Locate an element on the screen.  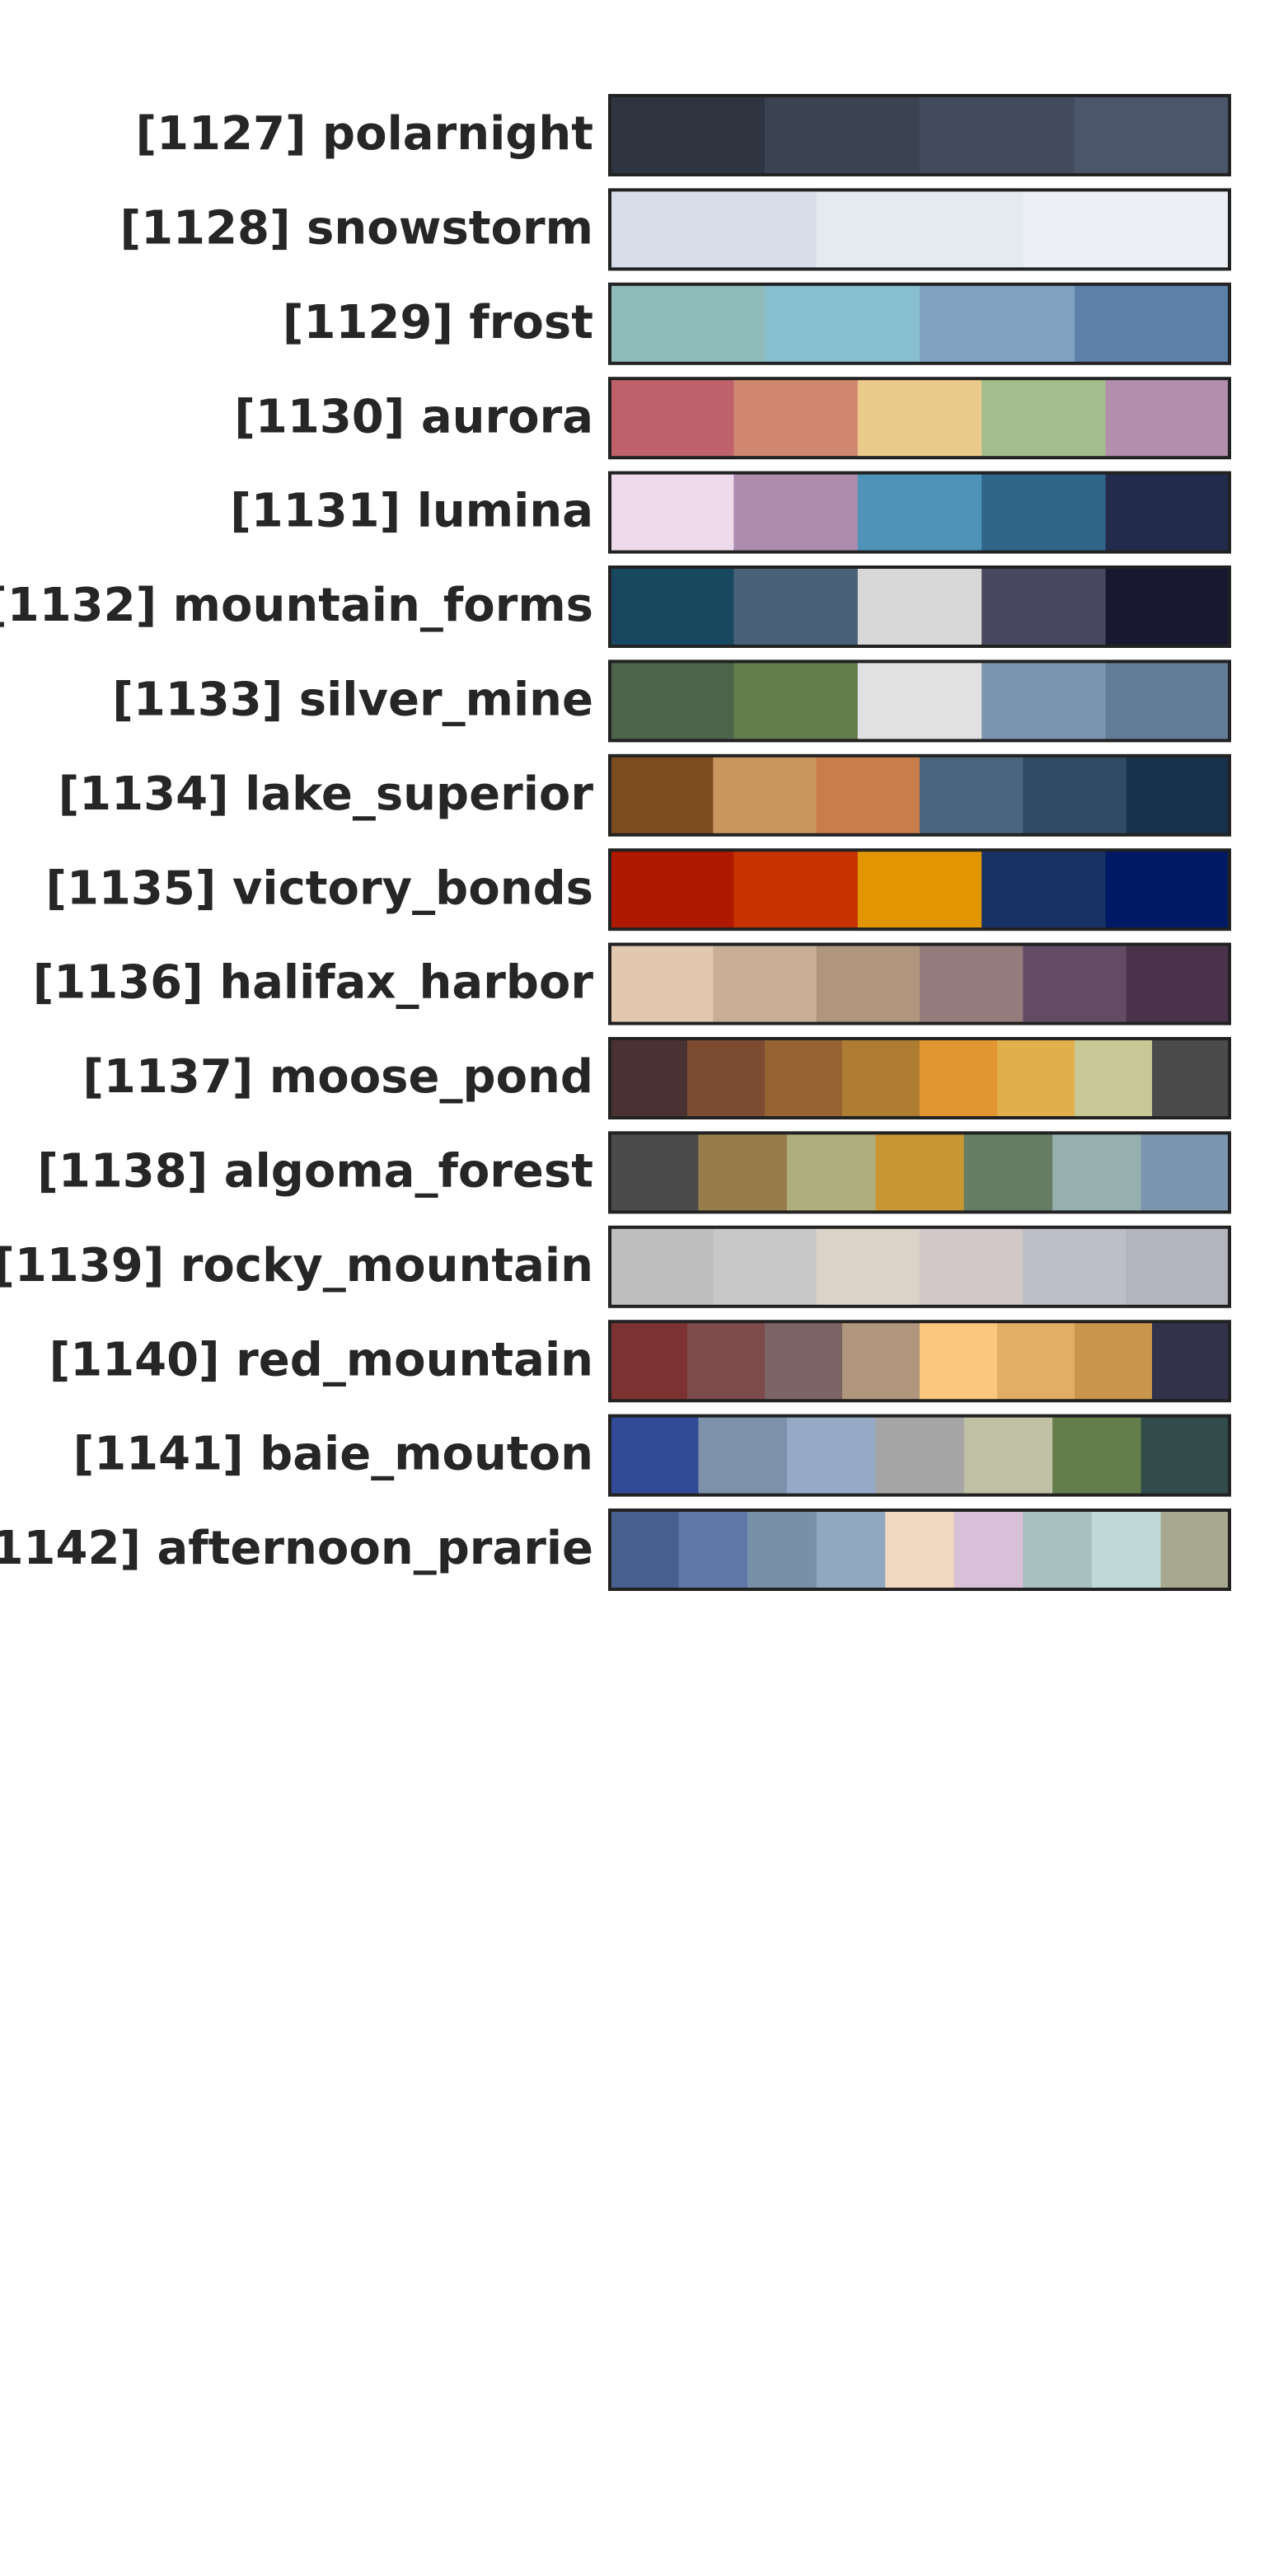
palette-label: [1138] algoma_forest is located at coordinates (315, 1172).